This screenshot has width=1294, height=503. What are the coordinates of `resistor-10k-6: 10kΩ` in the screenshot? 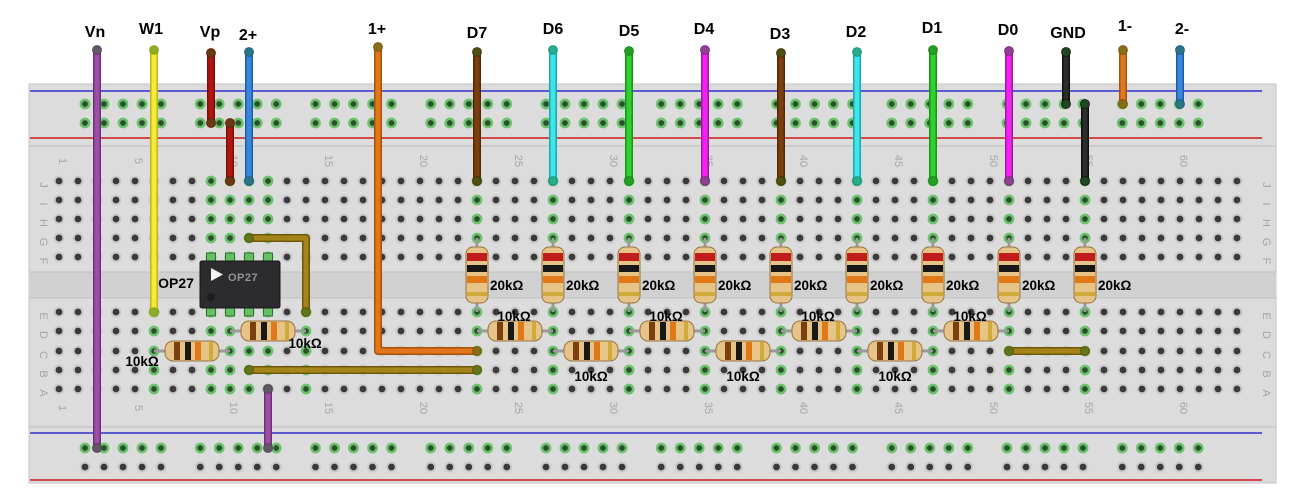 It's located at (743, 362).